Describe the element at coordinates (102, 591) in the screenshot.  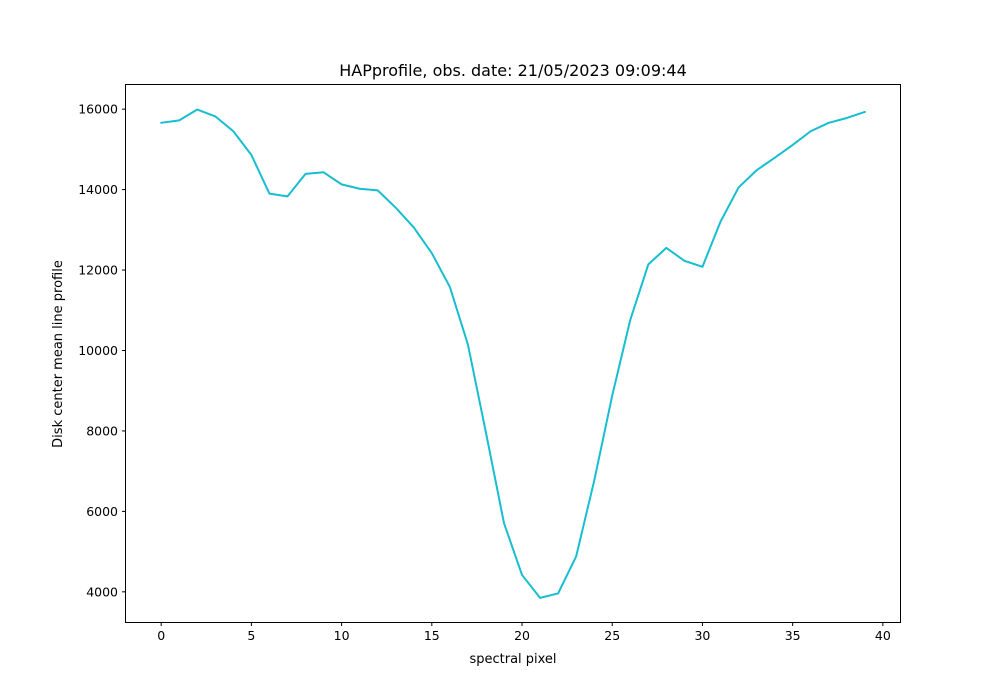
I see `y-tick-label: 4000` at that location.